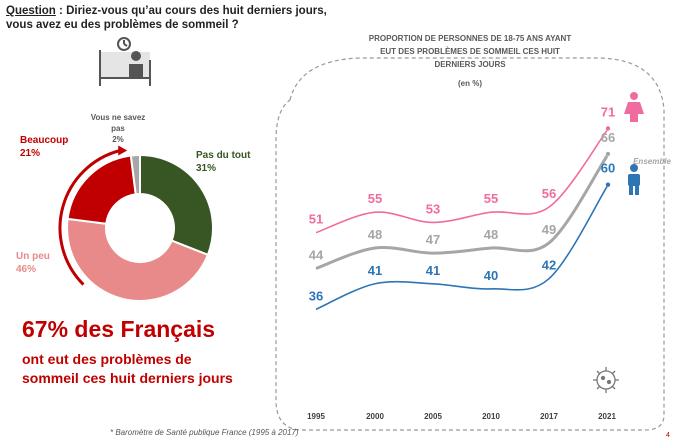 The width and height of the screenshot is (684, 446). What do you see at coordinates (375, 416) in the screenshot?
I see `x-tick-label: 2000` at bounding box center [375, 416].